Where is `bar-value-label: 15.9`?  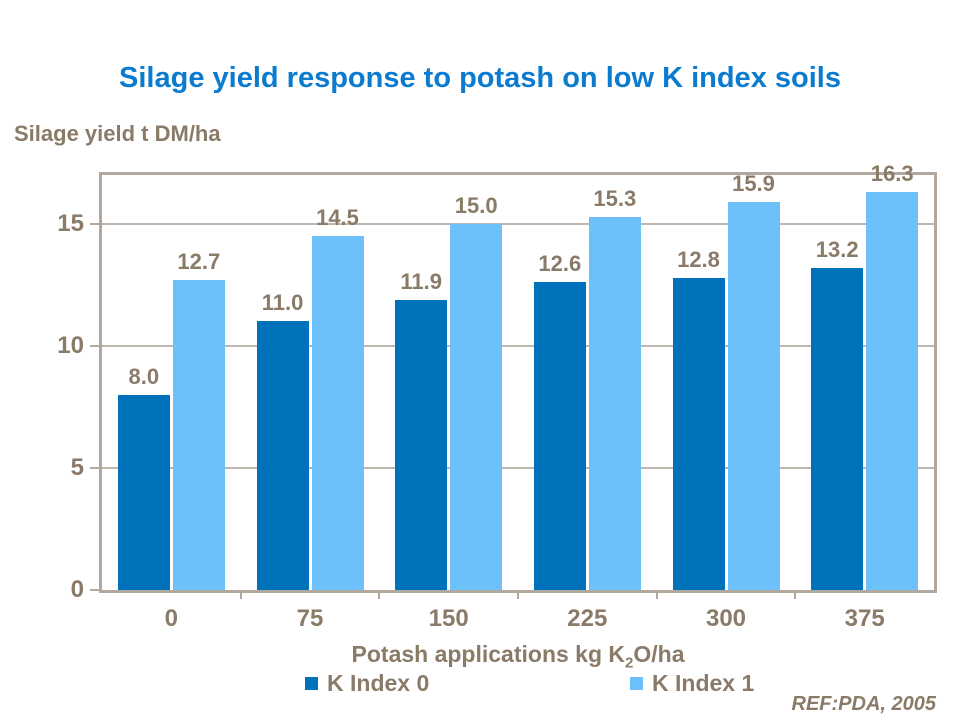
bar-value-label: 15.9 is located at coordinates (753, 183).